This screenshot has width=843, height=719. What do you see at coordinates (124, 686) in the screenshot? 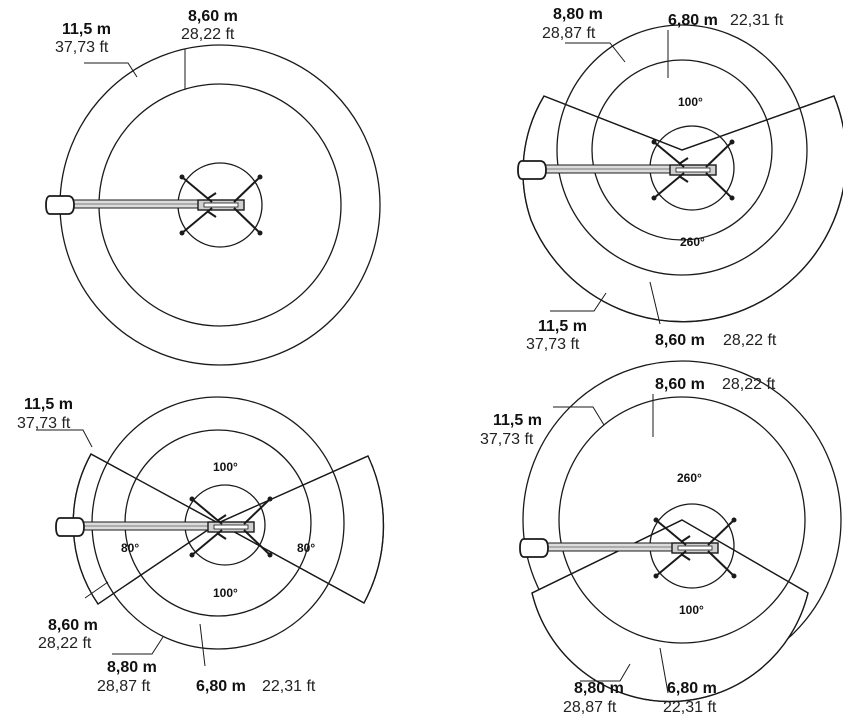
I see `mid-radius-ft: 28,87 ft` at bounding box center [124, 686].